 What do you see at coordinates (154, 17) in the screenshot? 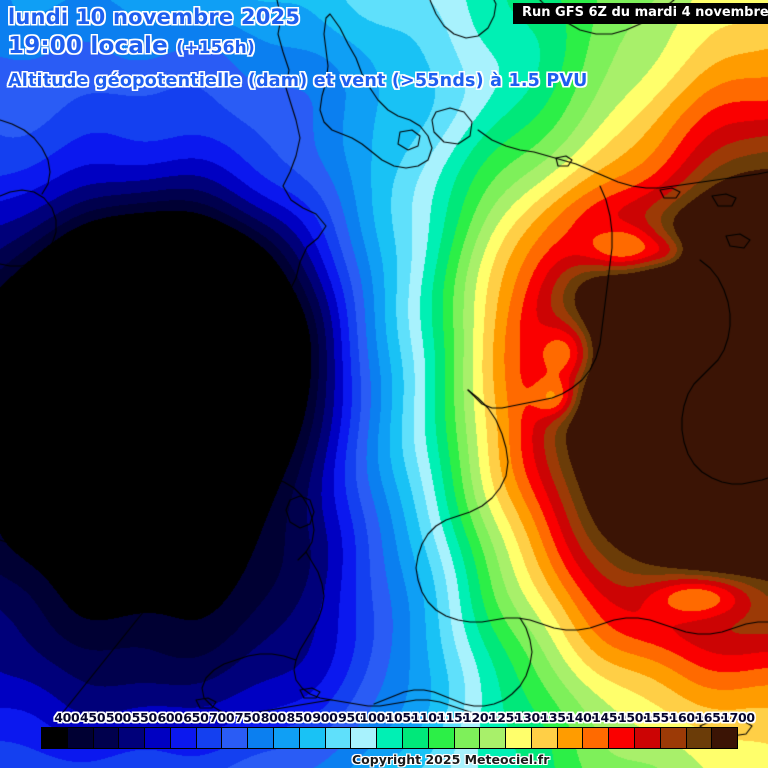
I see `forecast-date-label: lundi 10 novembre 2025` at bounding box center [154, 17].